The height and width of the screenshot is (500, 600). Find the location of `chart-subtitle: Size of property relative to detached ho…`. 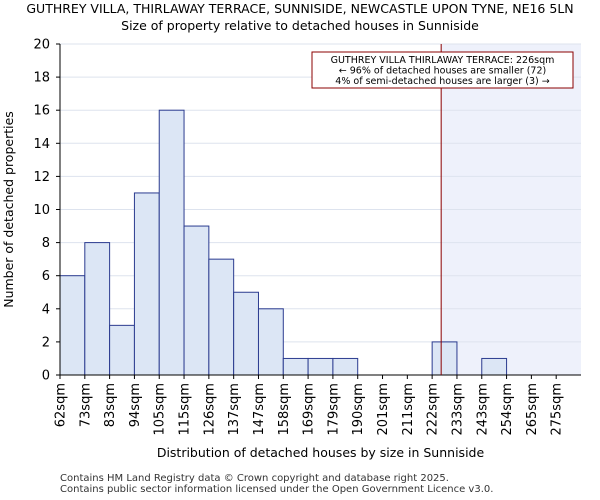

chart-subtitle: Size of property relative to detached ho… is located at coordinates (300, 25).